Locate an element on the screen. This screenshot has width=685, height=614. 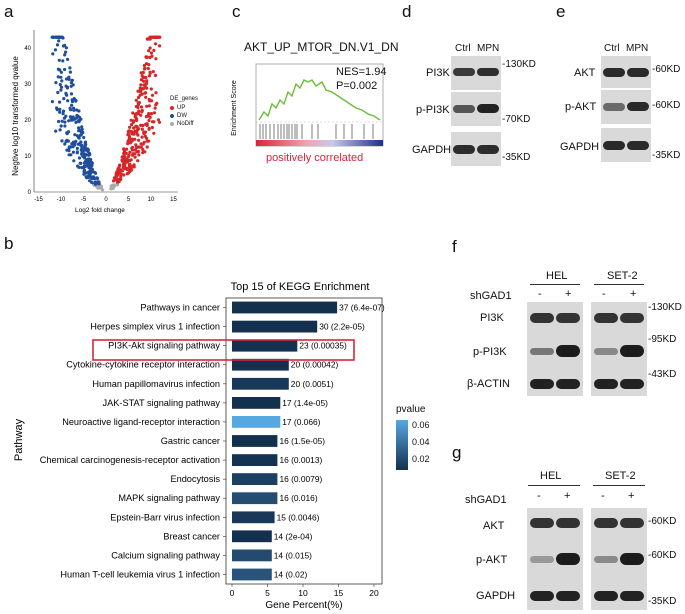
panel-letter-e: e is located at coordinates (561, 11).